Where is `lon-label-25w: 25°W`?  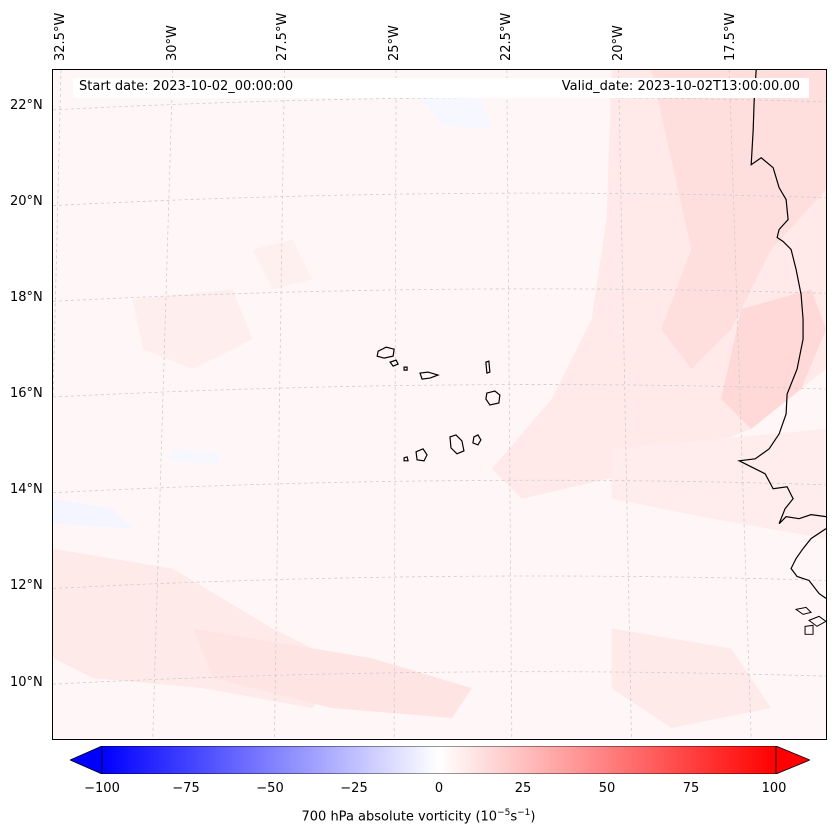 lon-label-25w: 25°W is located at coordinates (394, 43).